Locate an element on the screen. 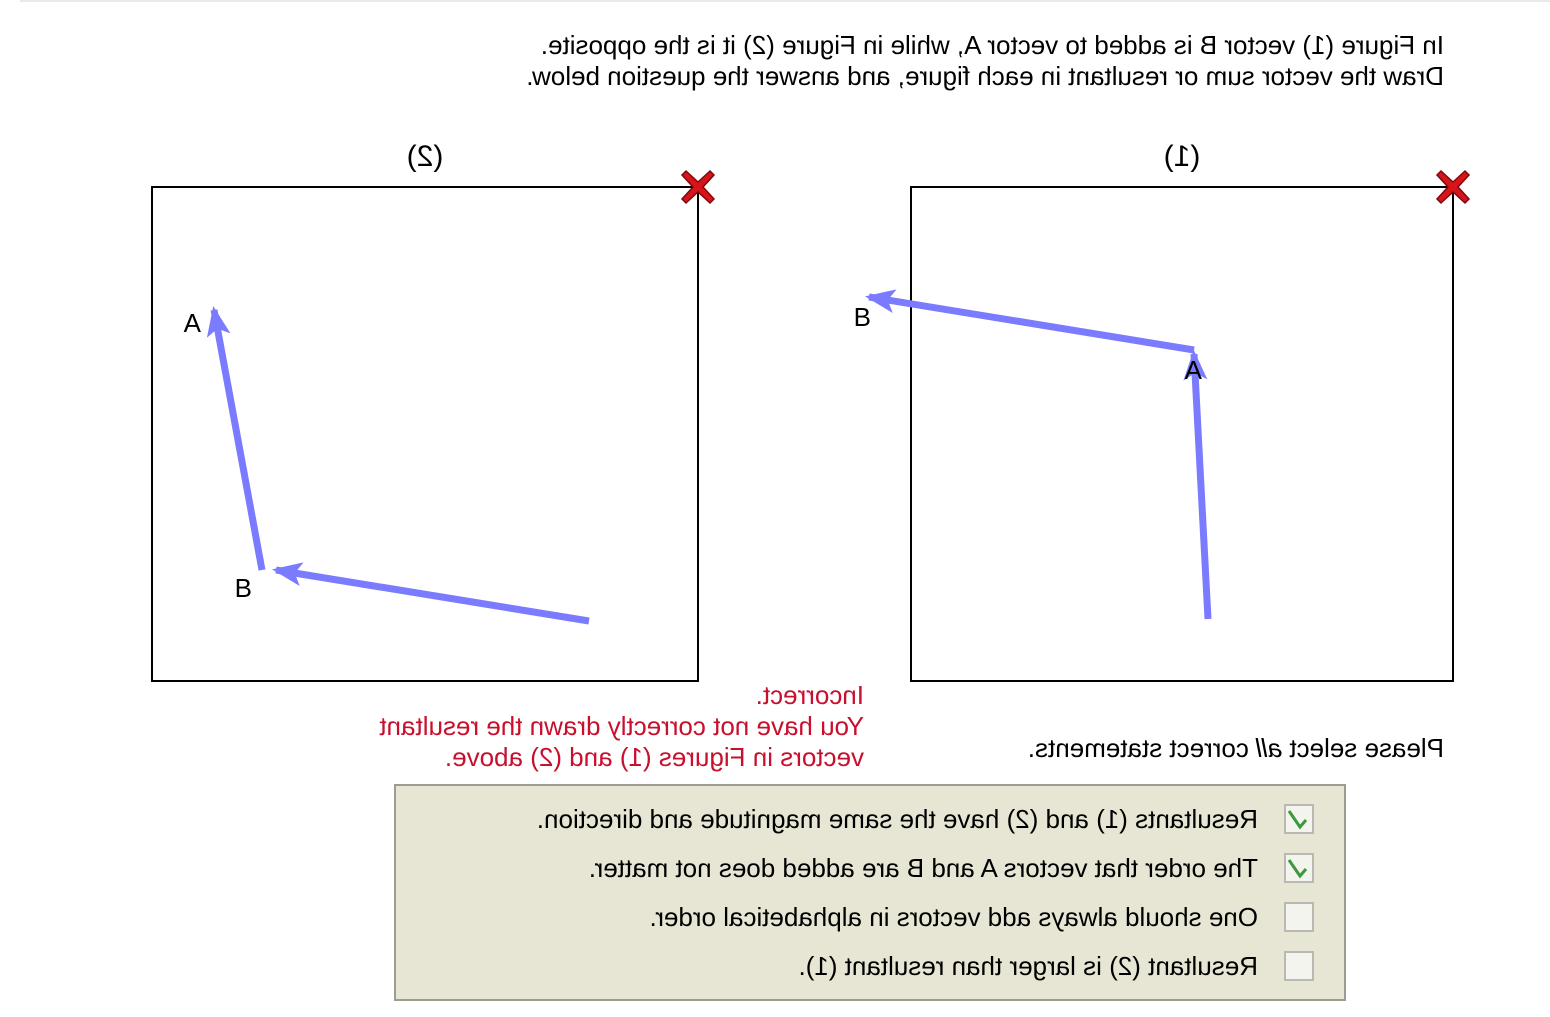 This screenshot has width=1550, height=1017. figure-2-label: (2) is located at coordinates (425, 156).